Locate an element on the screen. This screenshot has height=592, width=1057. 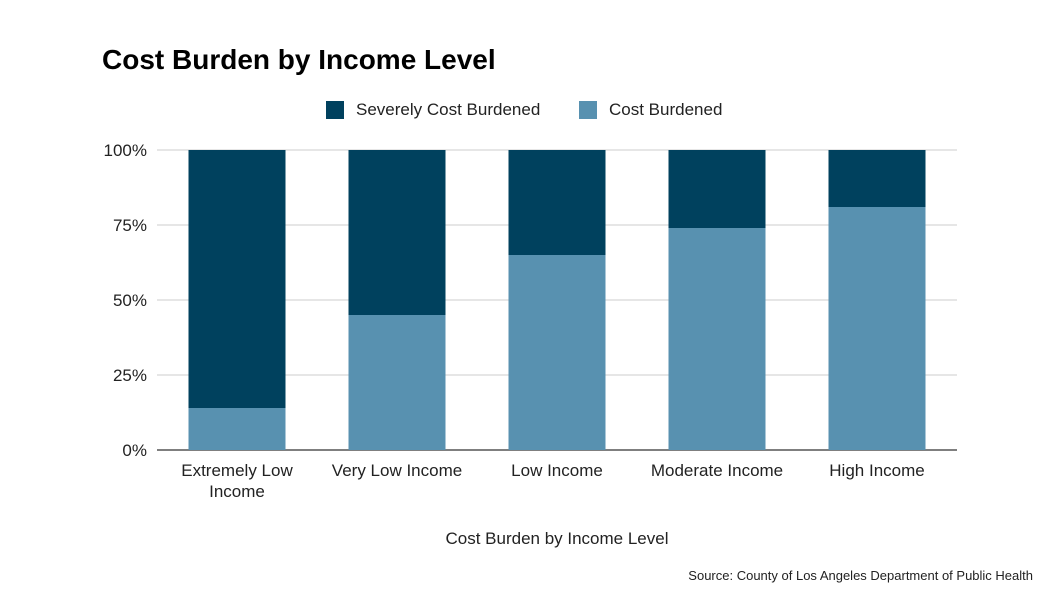
y-tick-label: 75% is located at coordinates (130, 225).